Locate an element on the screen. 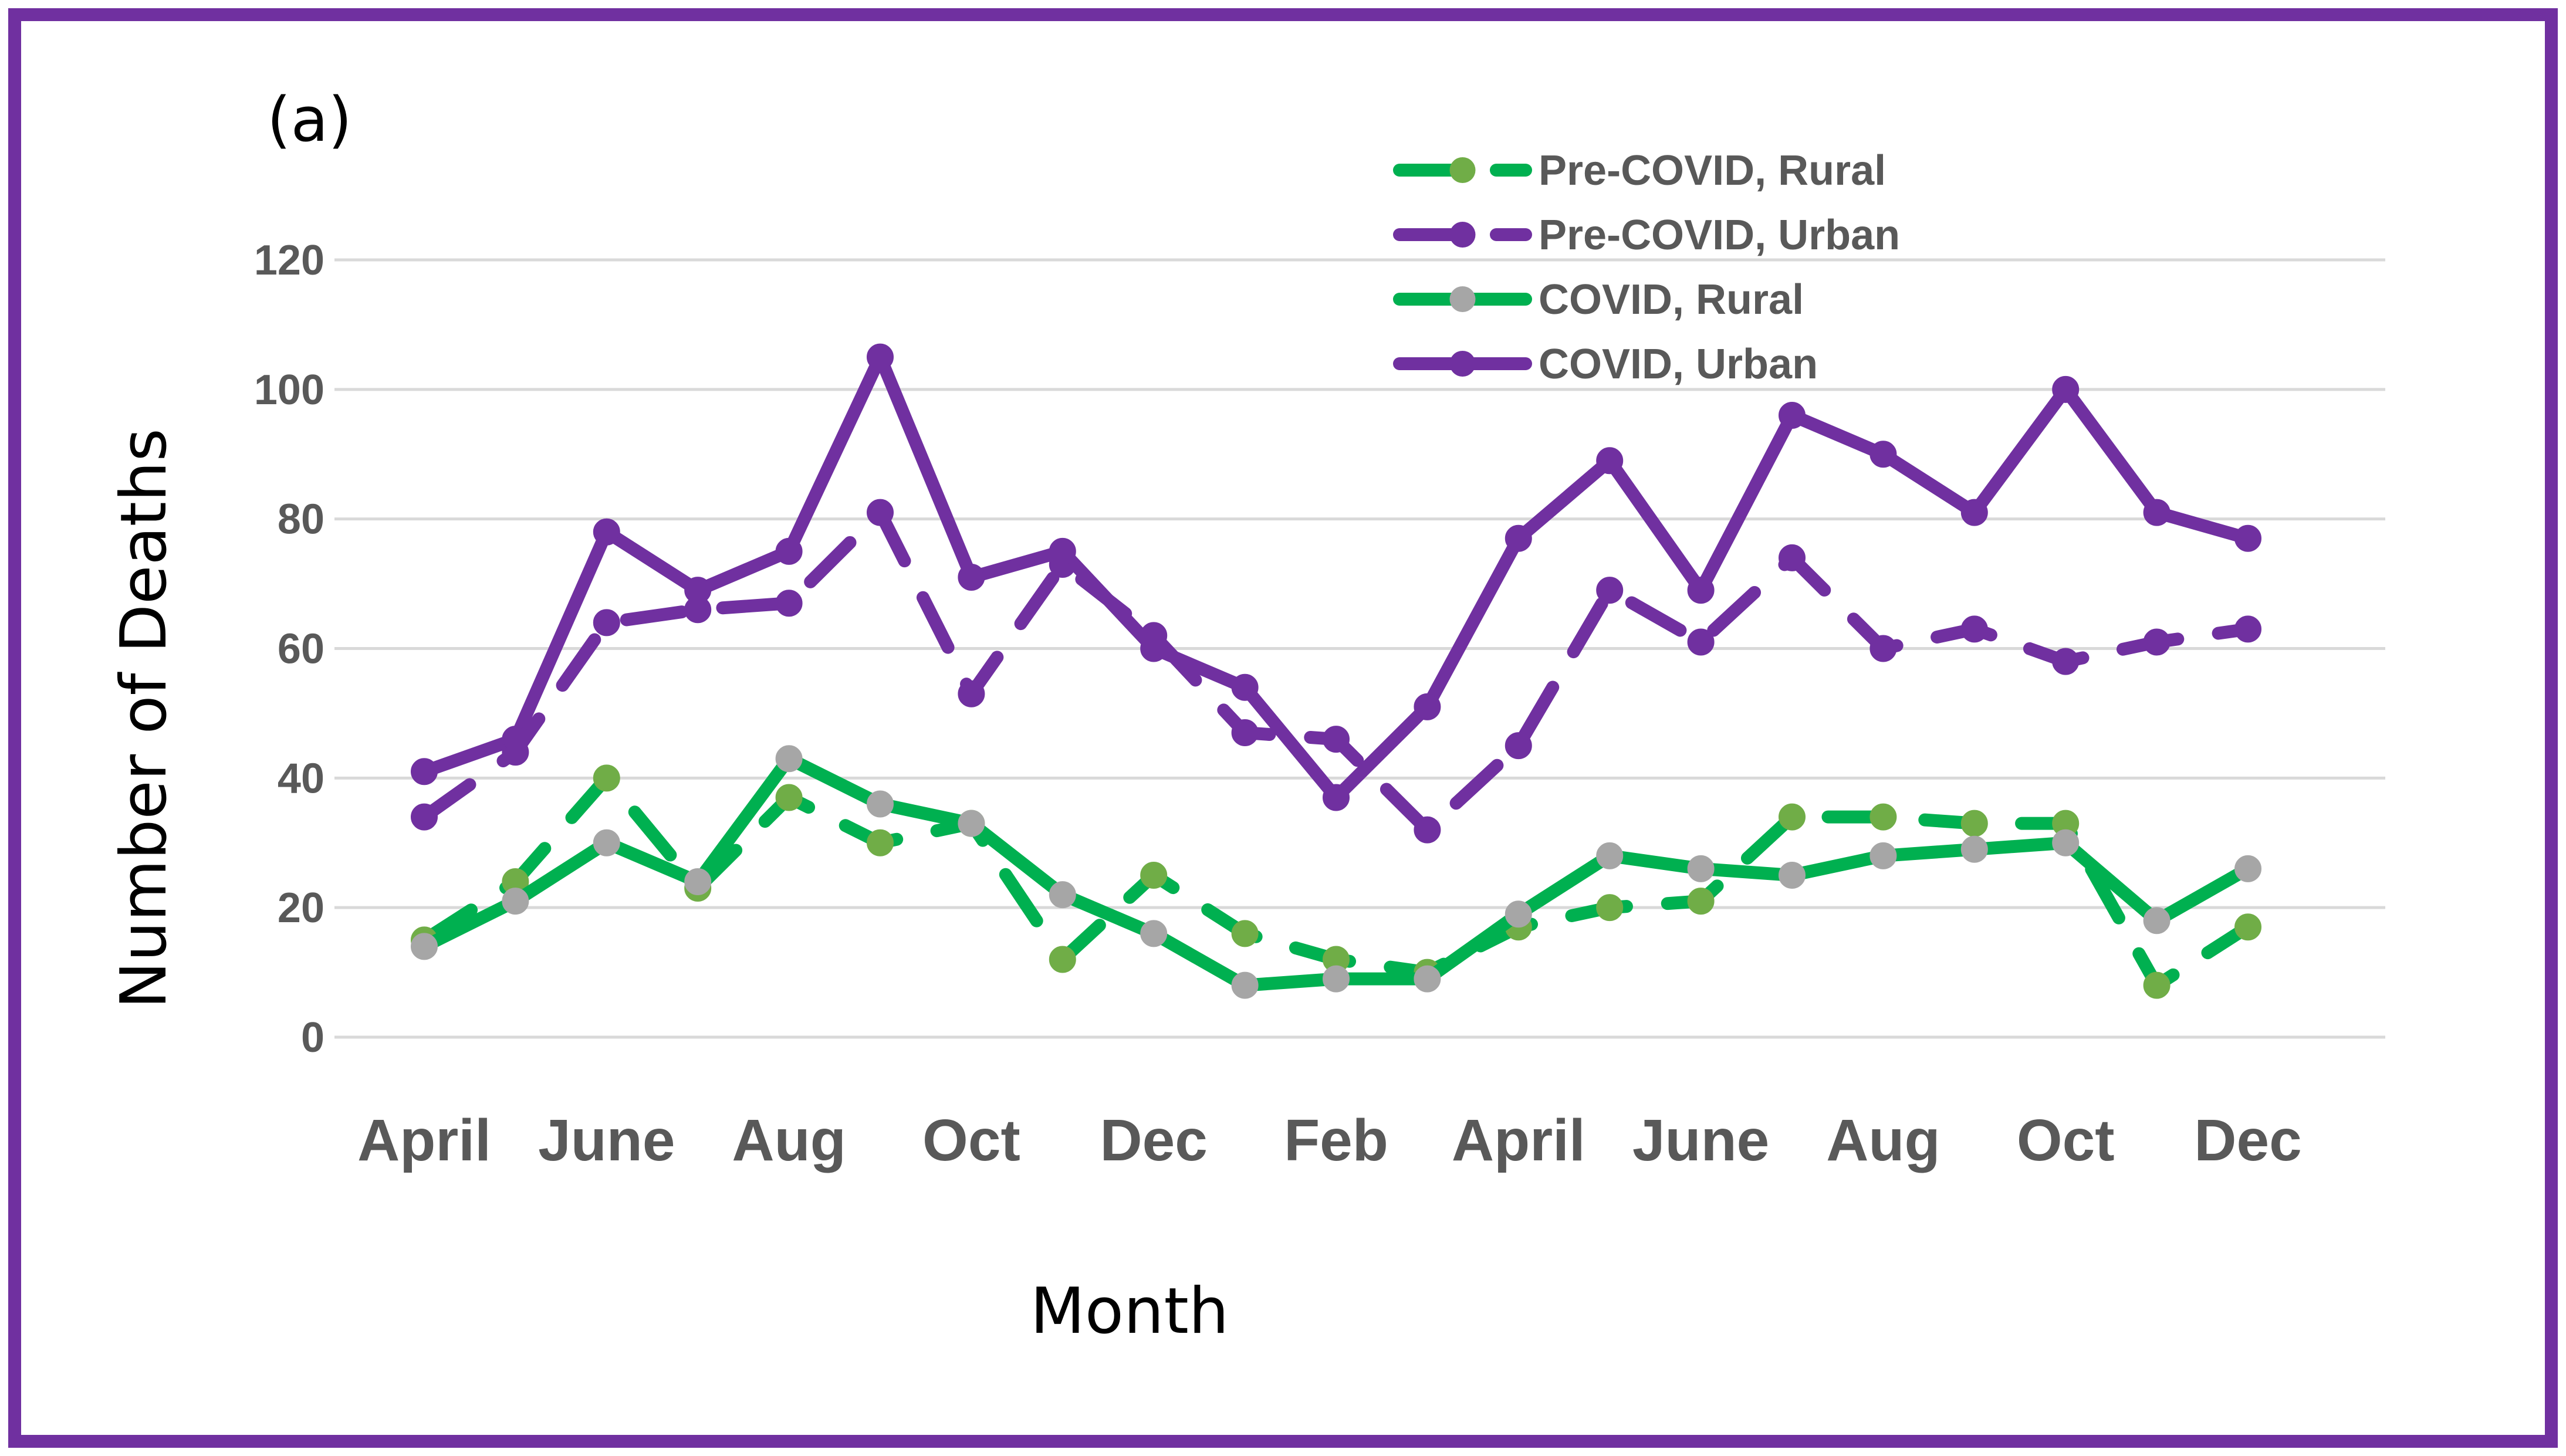 Image resolution: width=2566 pixels, height=1456 pixels. series-covid-rural is located at coordinates (1336, 872).